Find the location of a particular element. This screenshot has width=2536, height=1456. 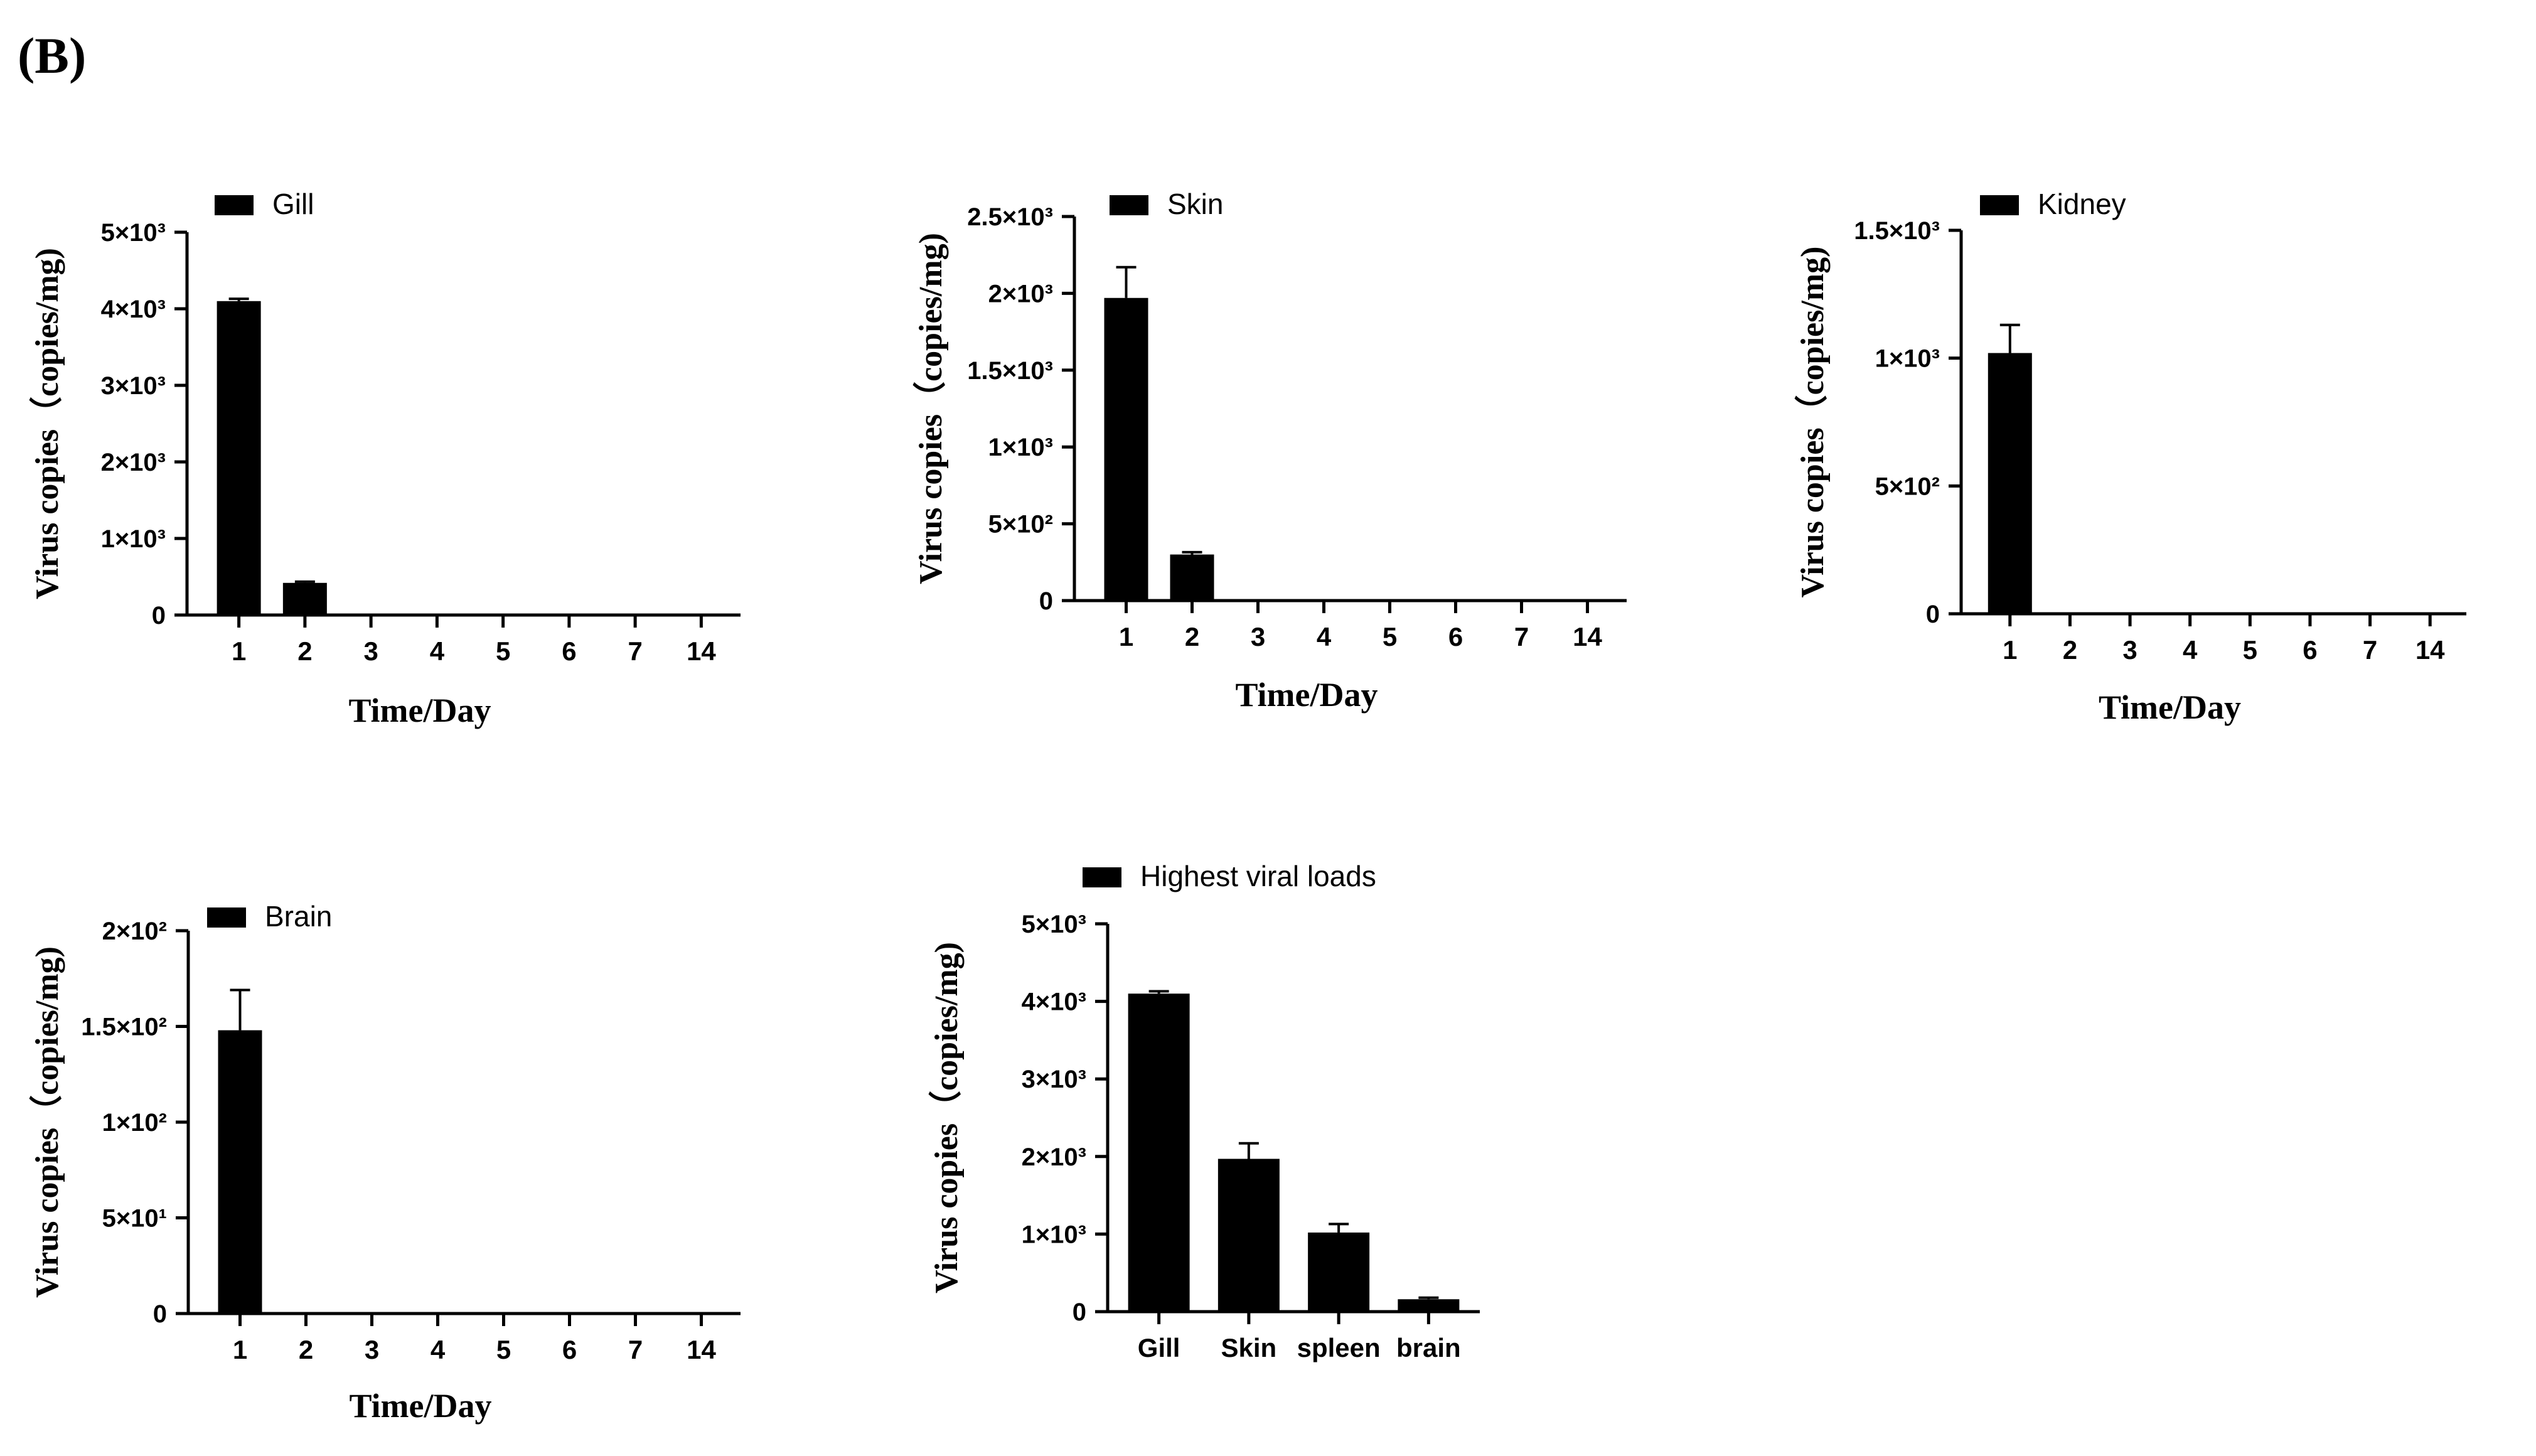

panel-label: (B) is located at coordinates (52, 55).